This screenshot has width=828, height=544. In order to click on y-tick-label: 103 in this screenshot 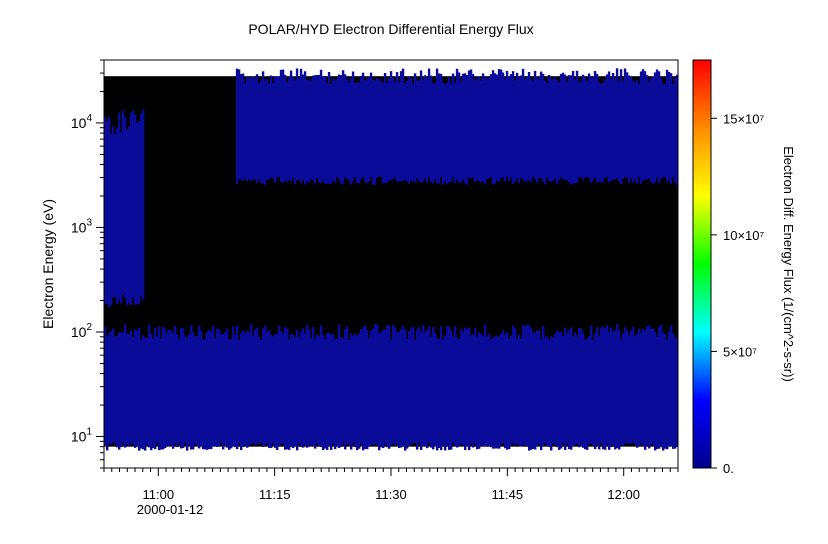, I will do `click(82, 226)`.